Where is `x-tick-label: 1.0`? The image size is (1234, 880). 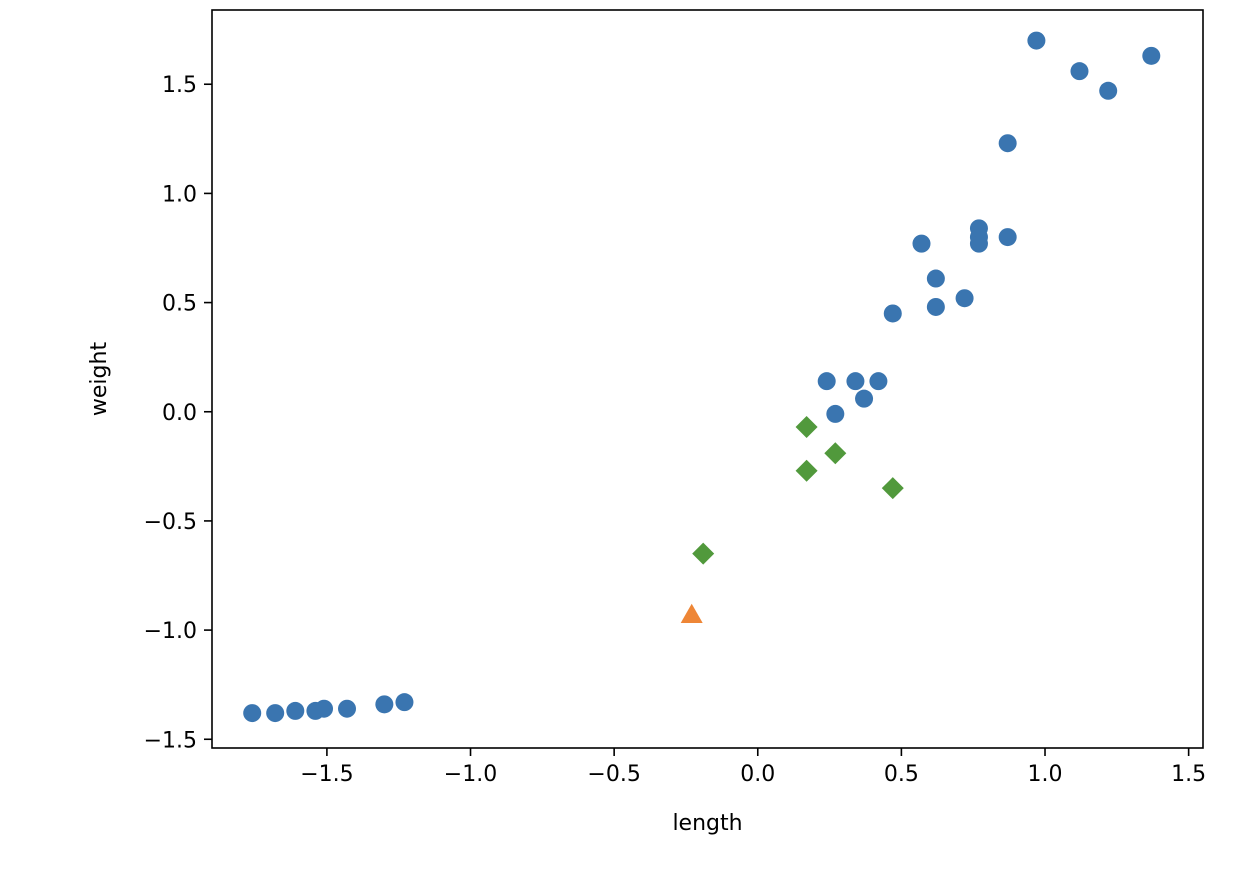 x-tick-label: 1.0 is located at coordinates (1045, 774).